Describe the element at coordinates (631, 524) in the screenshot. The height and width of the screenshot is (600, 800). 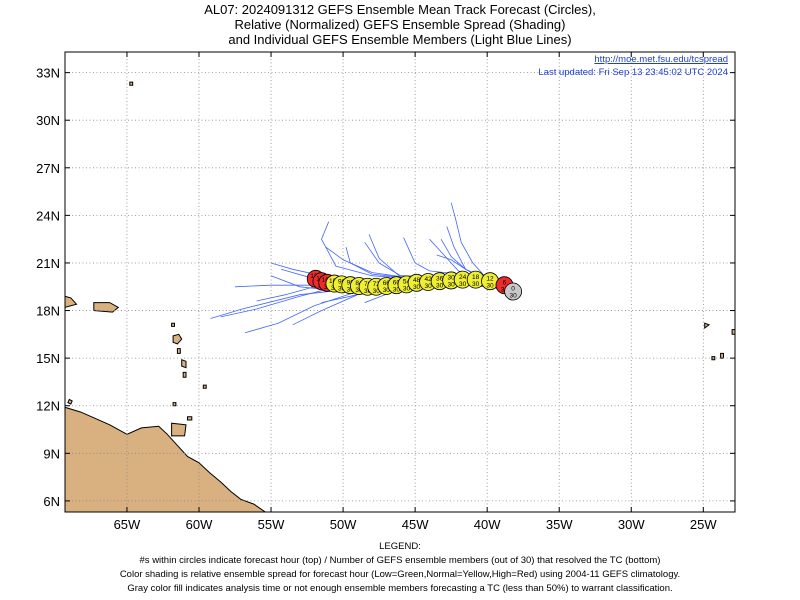
I see `lon-tick-label: 30W` at that location.